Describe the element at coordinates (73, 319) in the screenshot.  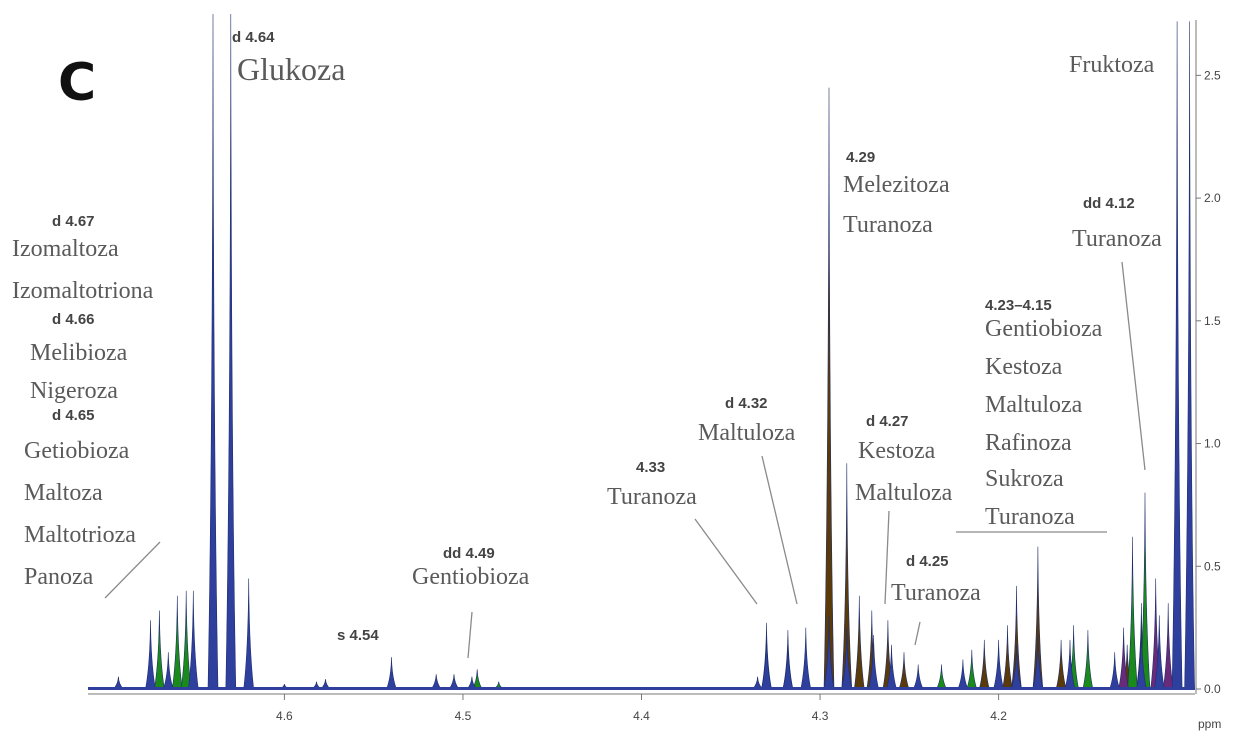
I see `shift-label-4-66: d 4.66` at that location.